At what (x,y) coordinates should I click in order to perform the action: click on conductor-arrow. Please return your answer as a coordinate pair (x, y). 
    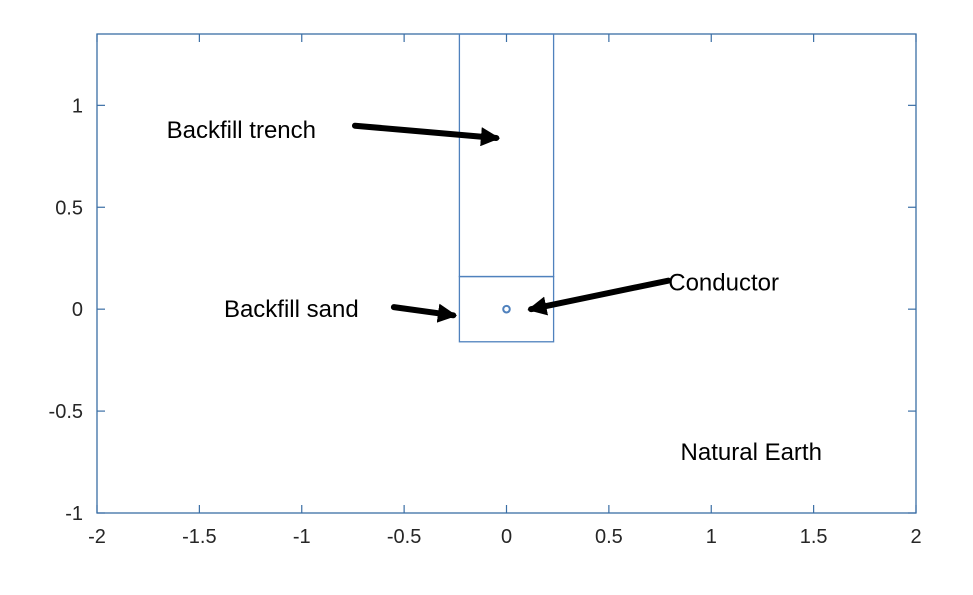
    Looking at the image, I should click on (599, 296).